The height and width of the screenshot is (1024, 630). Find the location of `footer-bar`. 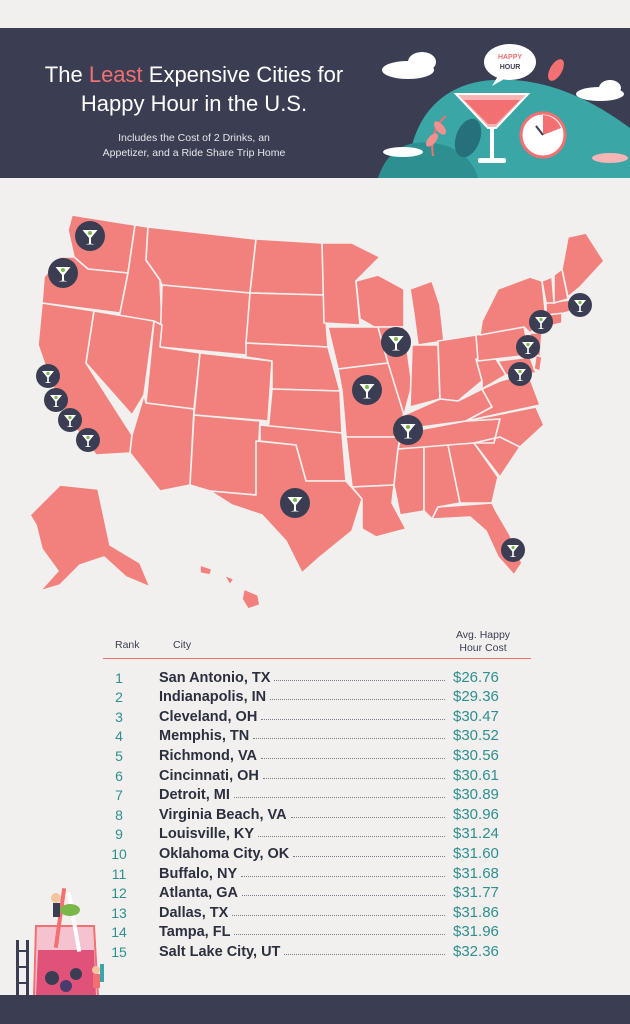

footer-bar is located at coordinates (315, 1009).